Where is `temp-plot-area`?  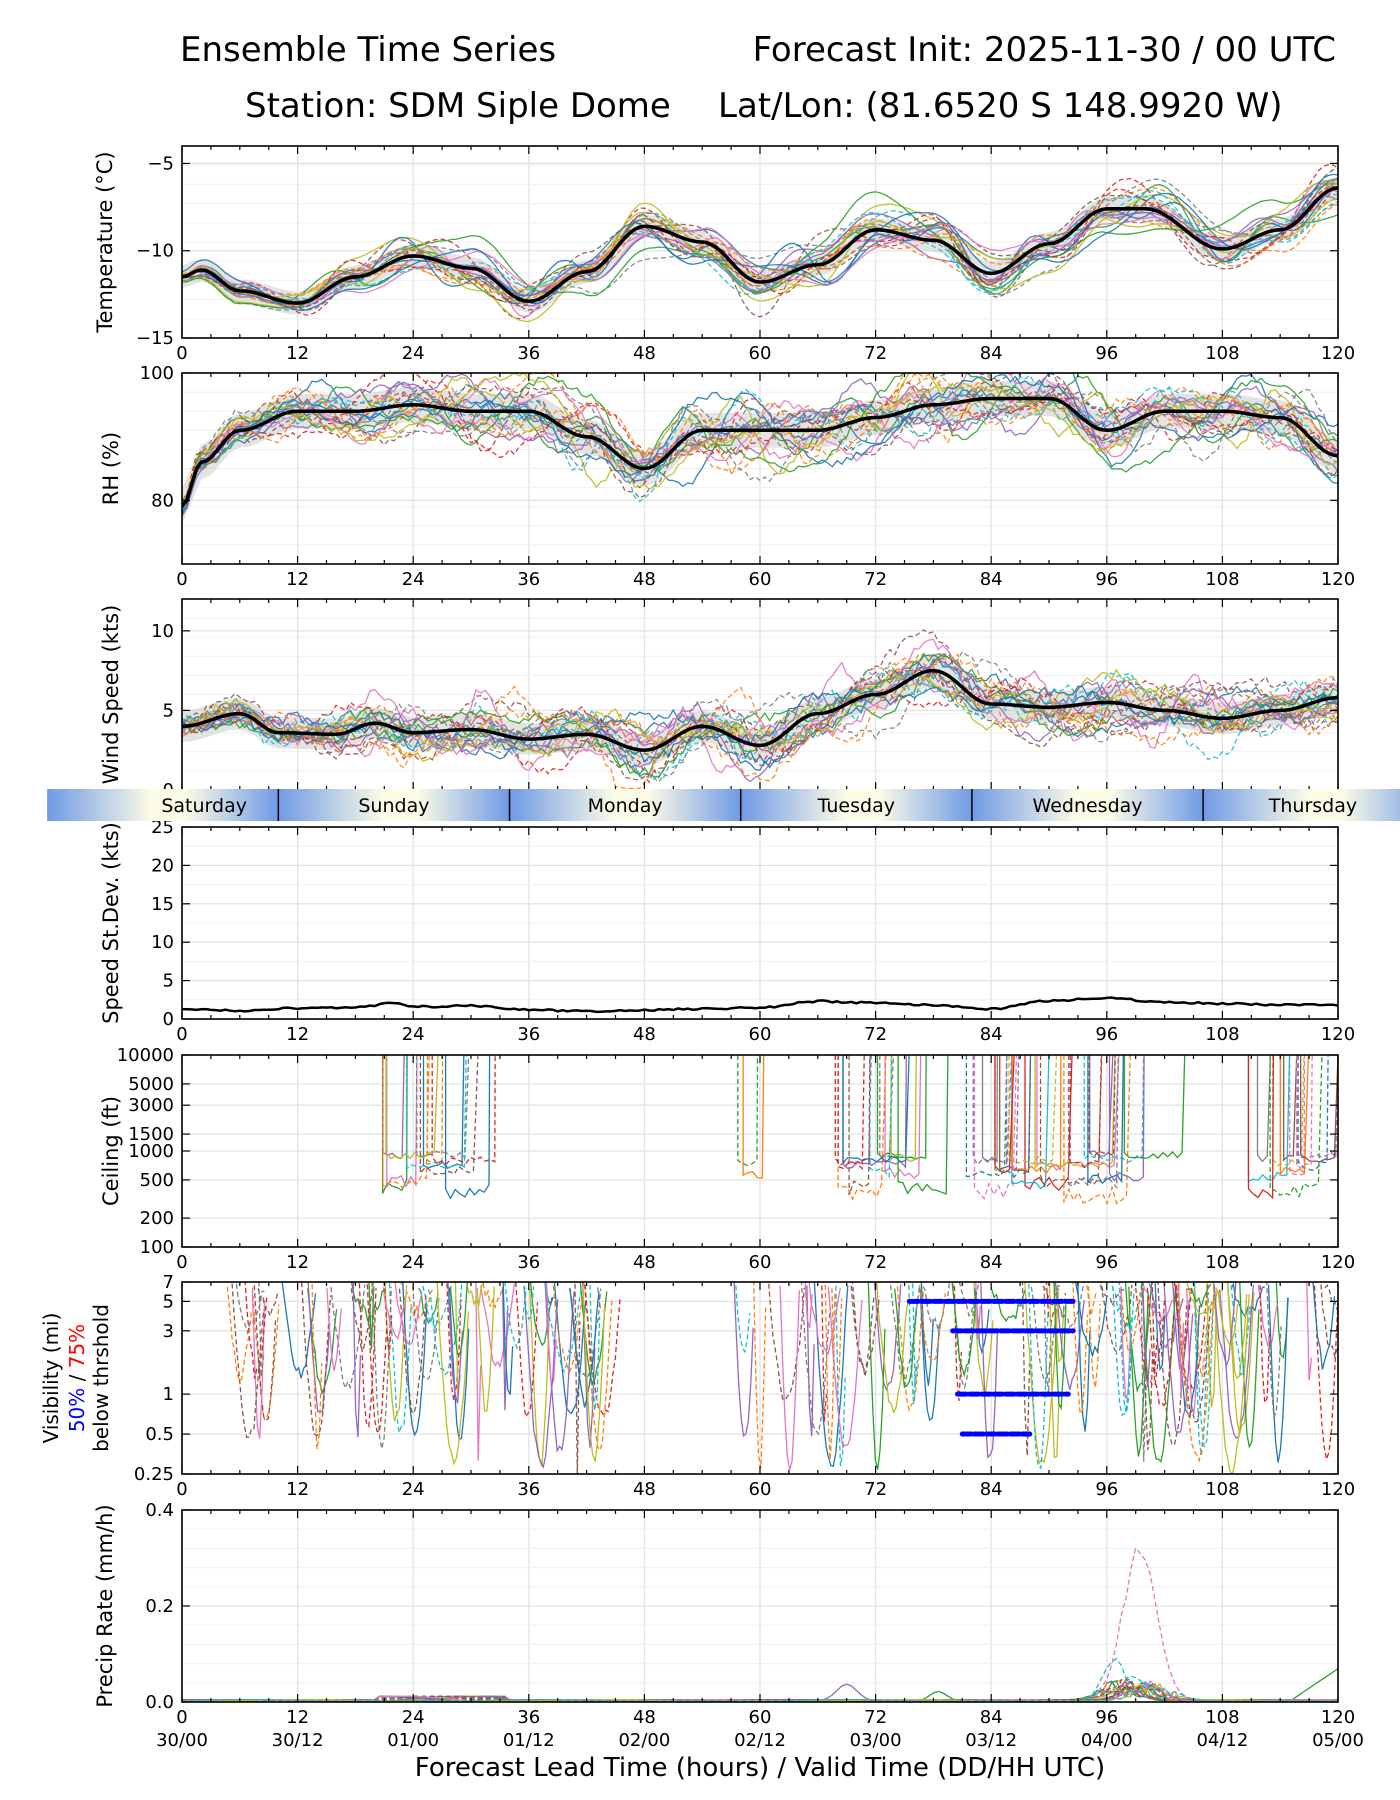
temp-plot-area is located at coordinates (760, 243).